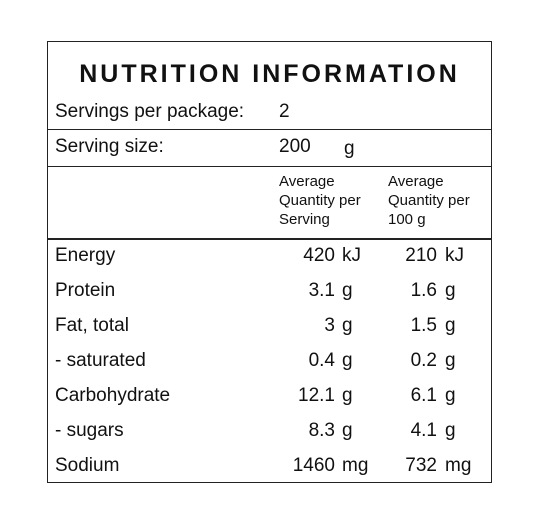 Image resolution: width=533 pixels, height=526 pixels. I want to click on servings-value: 2, so click(284, 111).